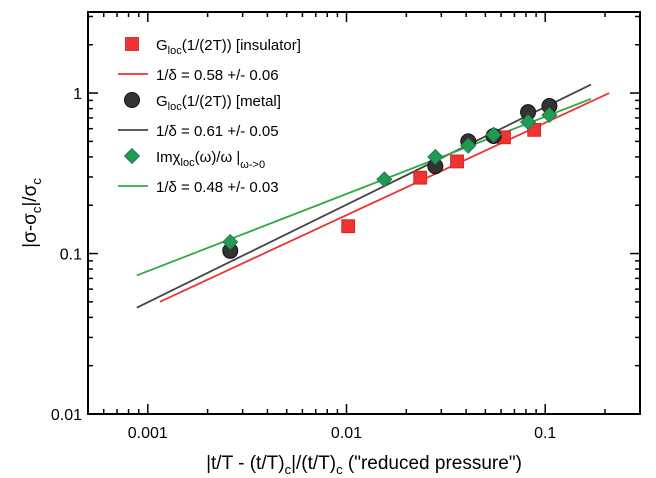 The height and width of the screenshot is (478, 656). I want to click on legend-marker-circle, so click(132, 100).